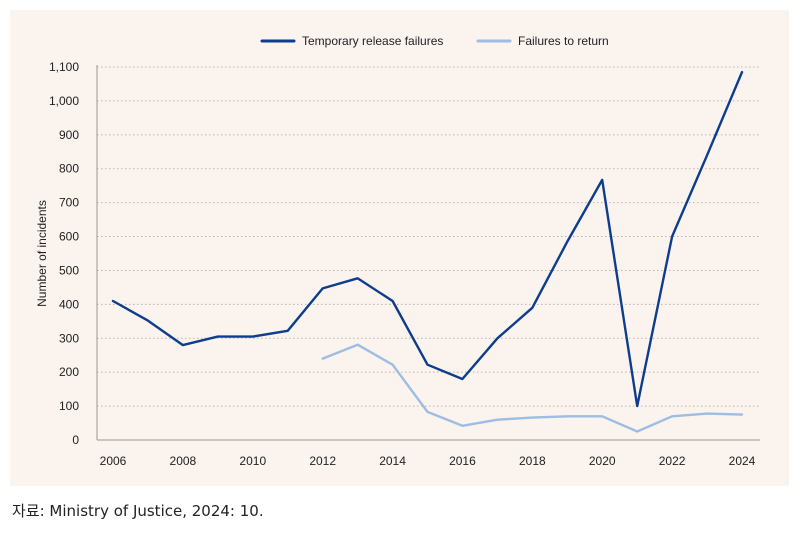 This screenshot has width=800, height=534. What do you see at coordinates (392, 461) in the screenshot?
I see `x-tick-label: 2014` at bounding box center [392, 461].